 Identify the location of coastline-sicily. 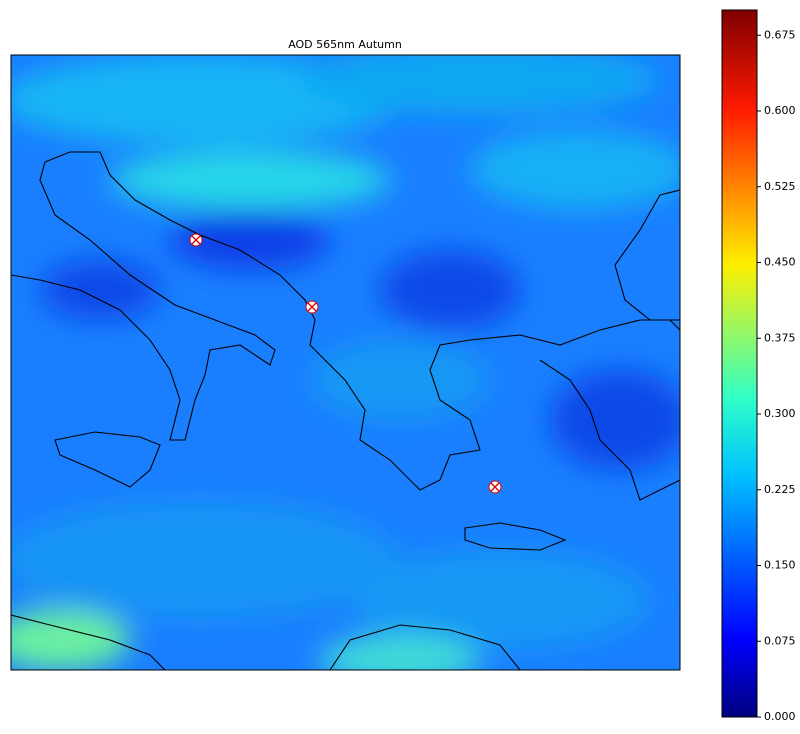
(107, 459).